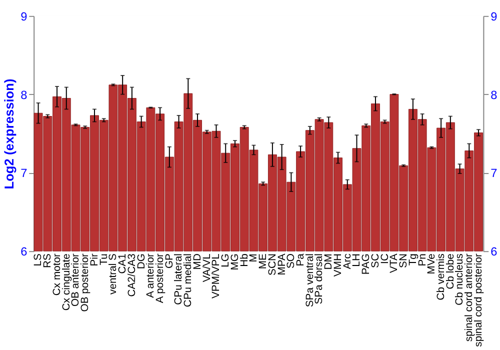  I want to click on x-tick-label: Pn, so click(422, 259).